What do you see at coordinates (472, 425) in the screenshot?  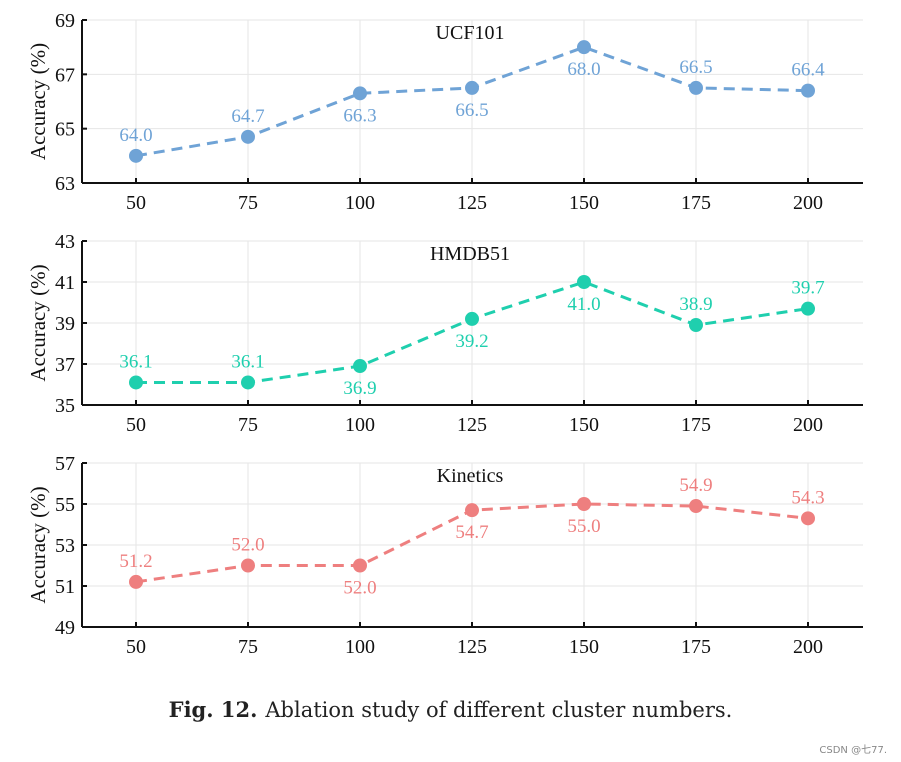 I see `chart-2-x-tick-label: 125` at bounding box center [472, 425].